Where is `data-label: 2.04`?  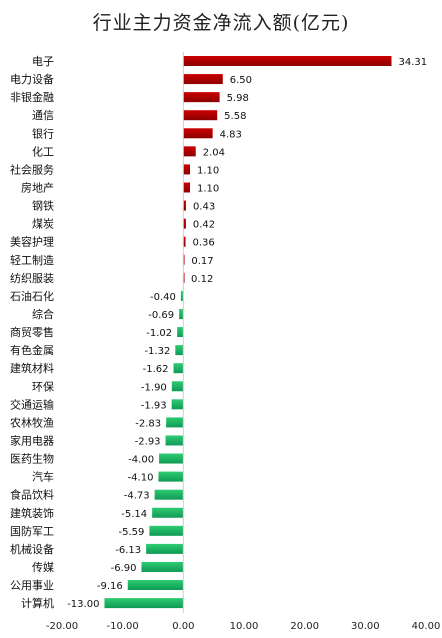 data-label: 2.04 is located at coordinates (214, 152).